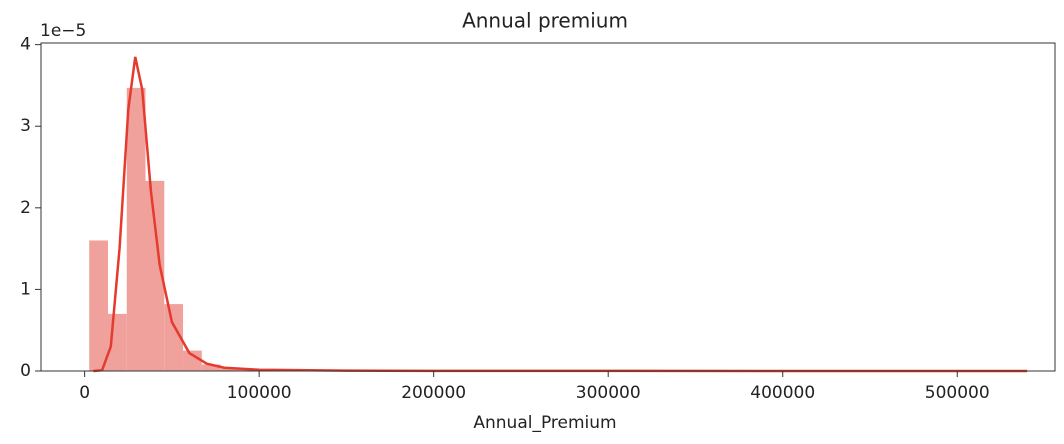 This screenshot has height=444, width=1064. Describe the element at coordinates (25, 208) in the screenshot. I see `y-tick-label: 2` at that location.